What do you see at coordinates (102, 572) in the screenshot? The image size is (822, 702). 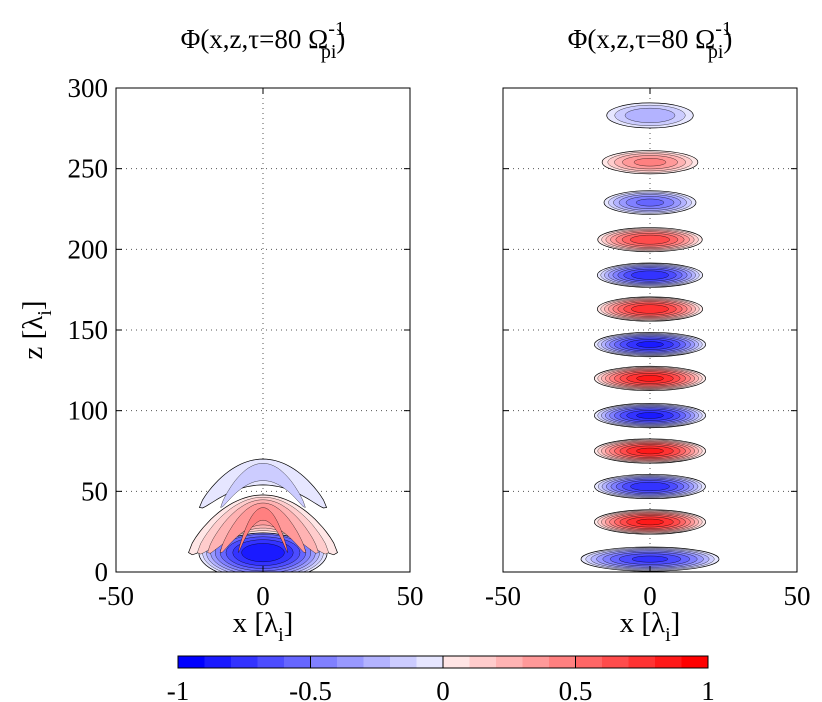 I see `y-tick-label: 0` at bounding box center [102, 572].